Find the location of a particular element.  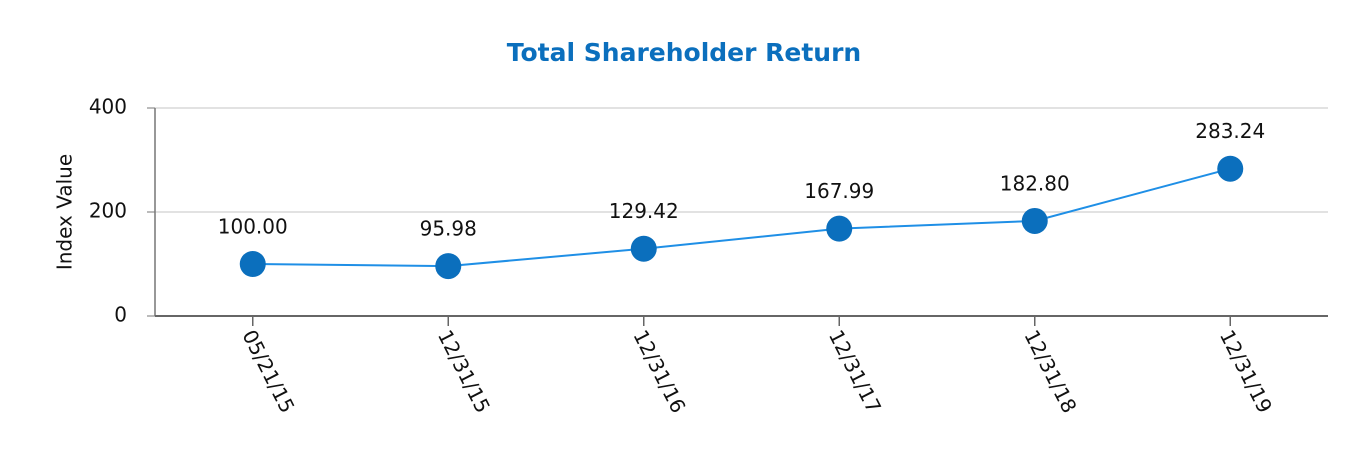

x-tick-label: 05/21/15 is located at coordinates (268, 371).